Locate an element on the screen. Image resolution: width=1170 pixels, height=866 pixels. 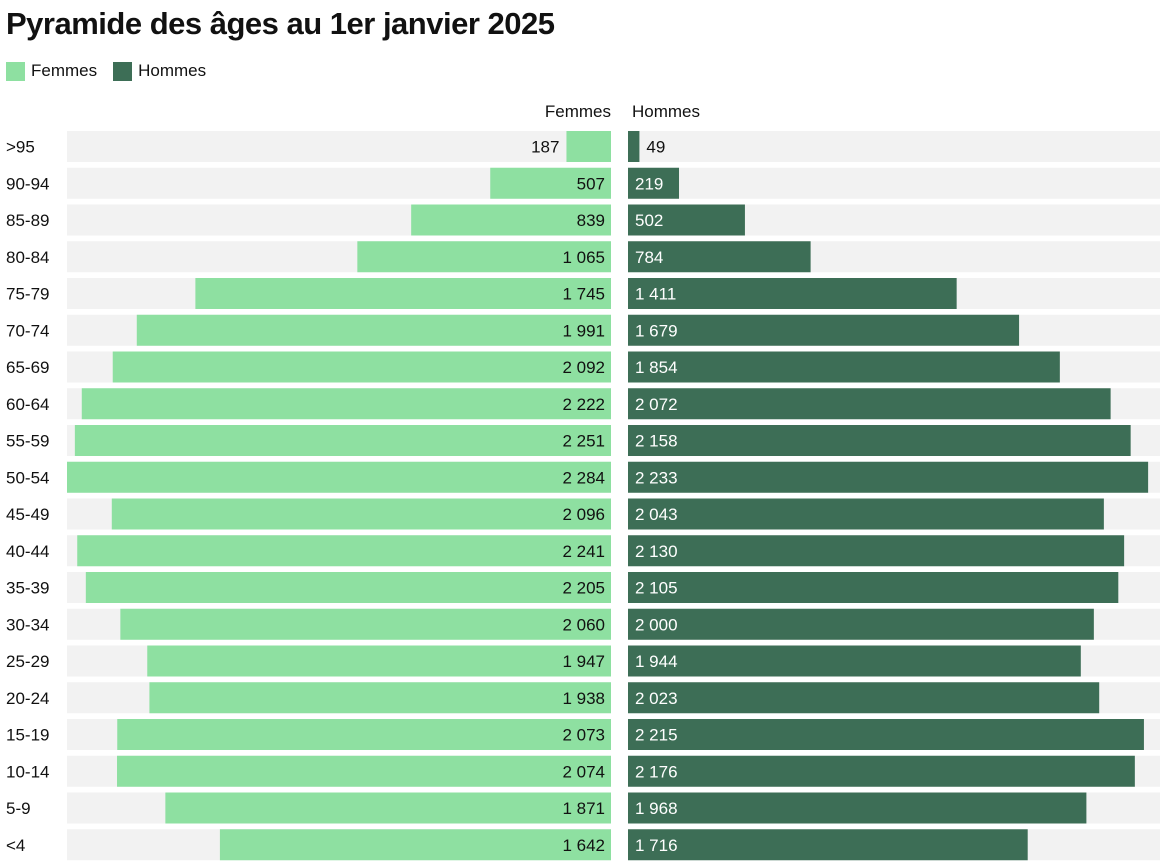
data-label-femmes: 2 251 is located at coordinates (583, 441).